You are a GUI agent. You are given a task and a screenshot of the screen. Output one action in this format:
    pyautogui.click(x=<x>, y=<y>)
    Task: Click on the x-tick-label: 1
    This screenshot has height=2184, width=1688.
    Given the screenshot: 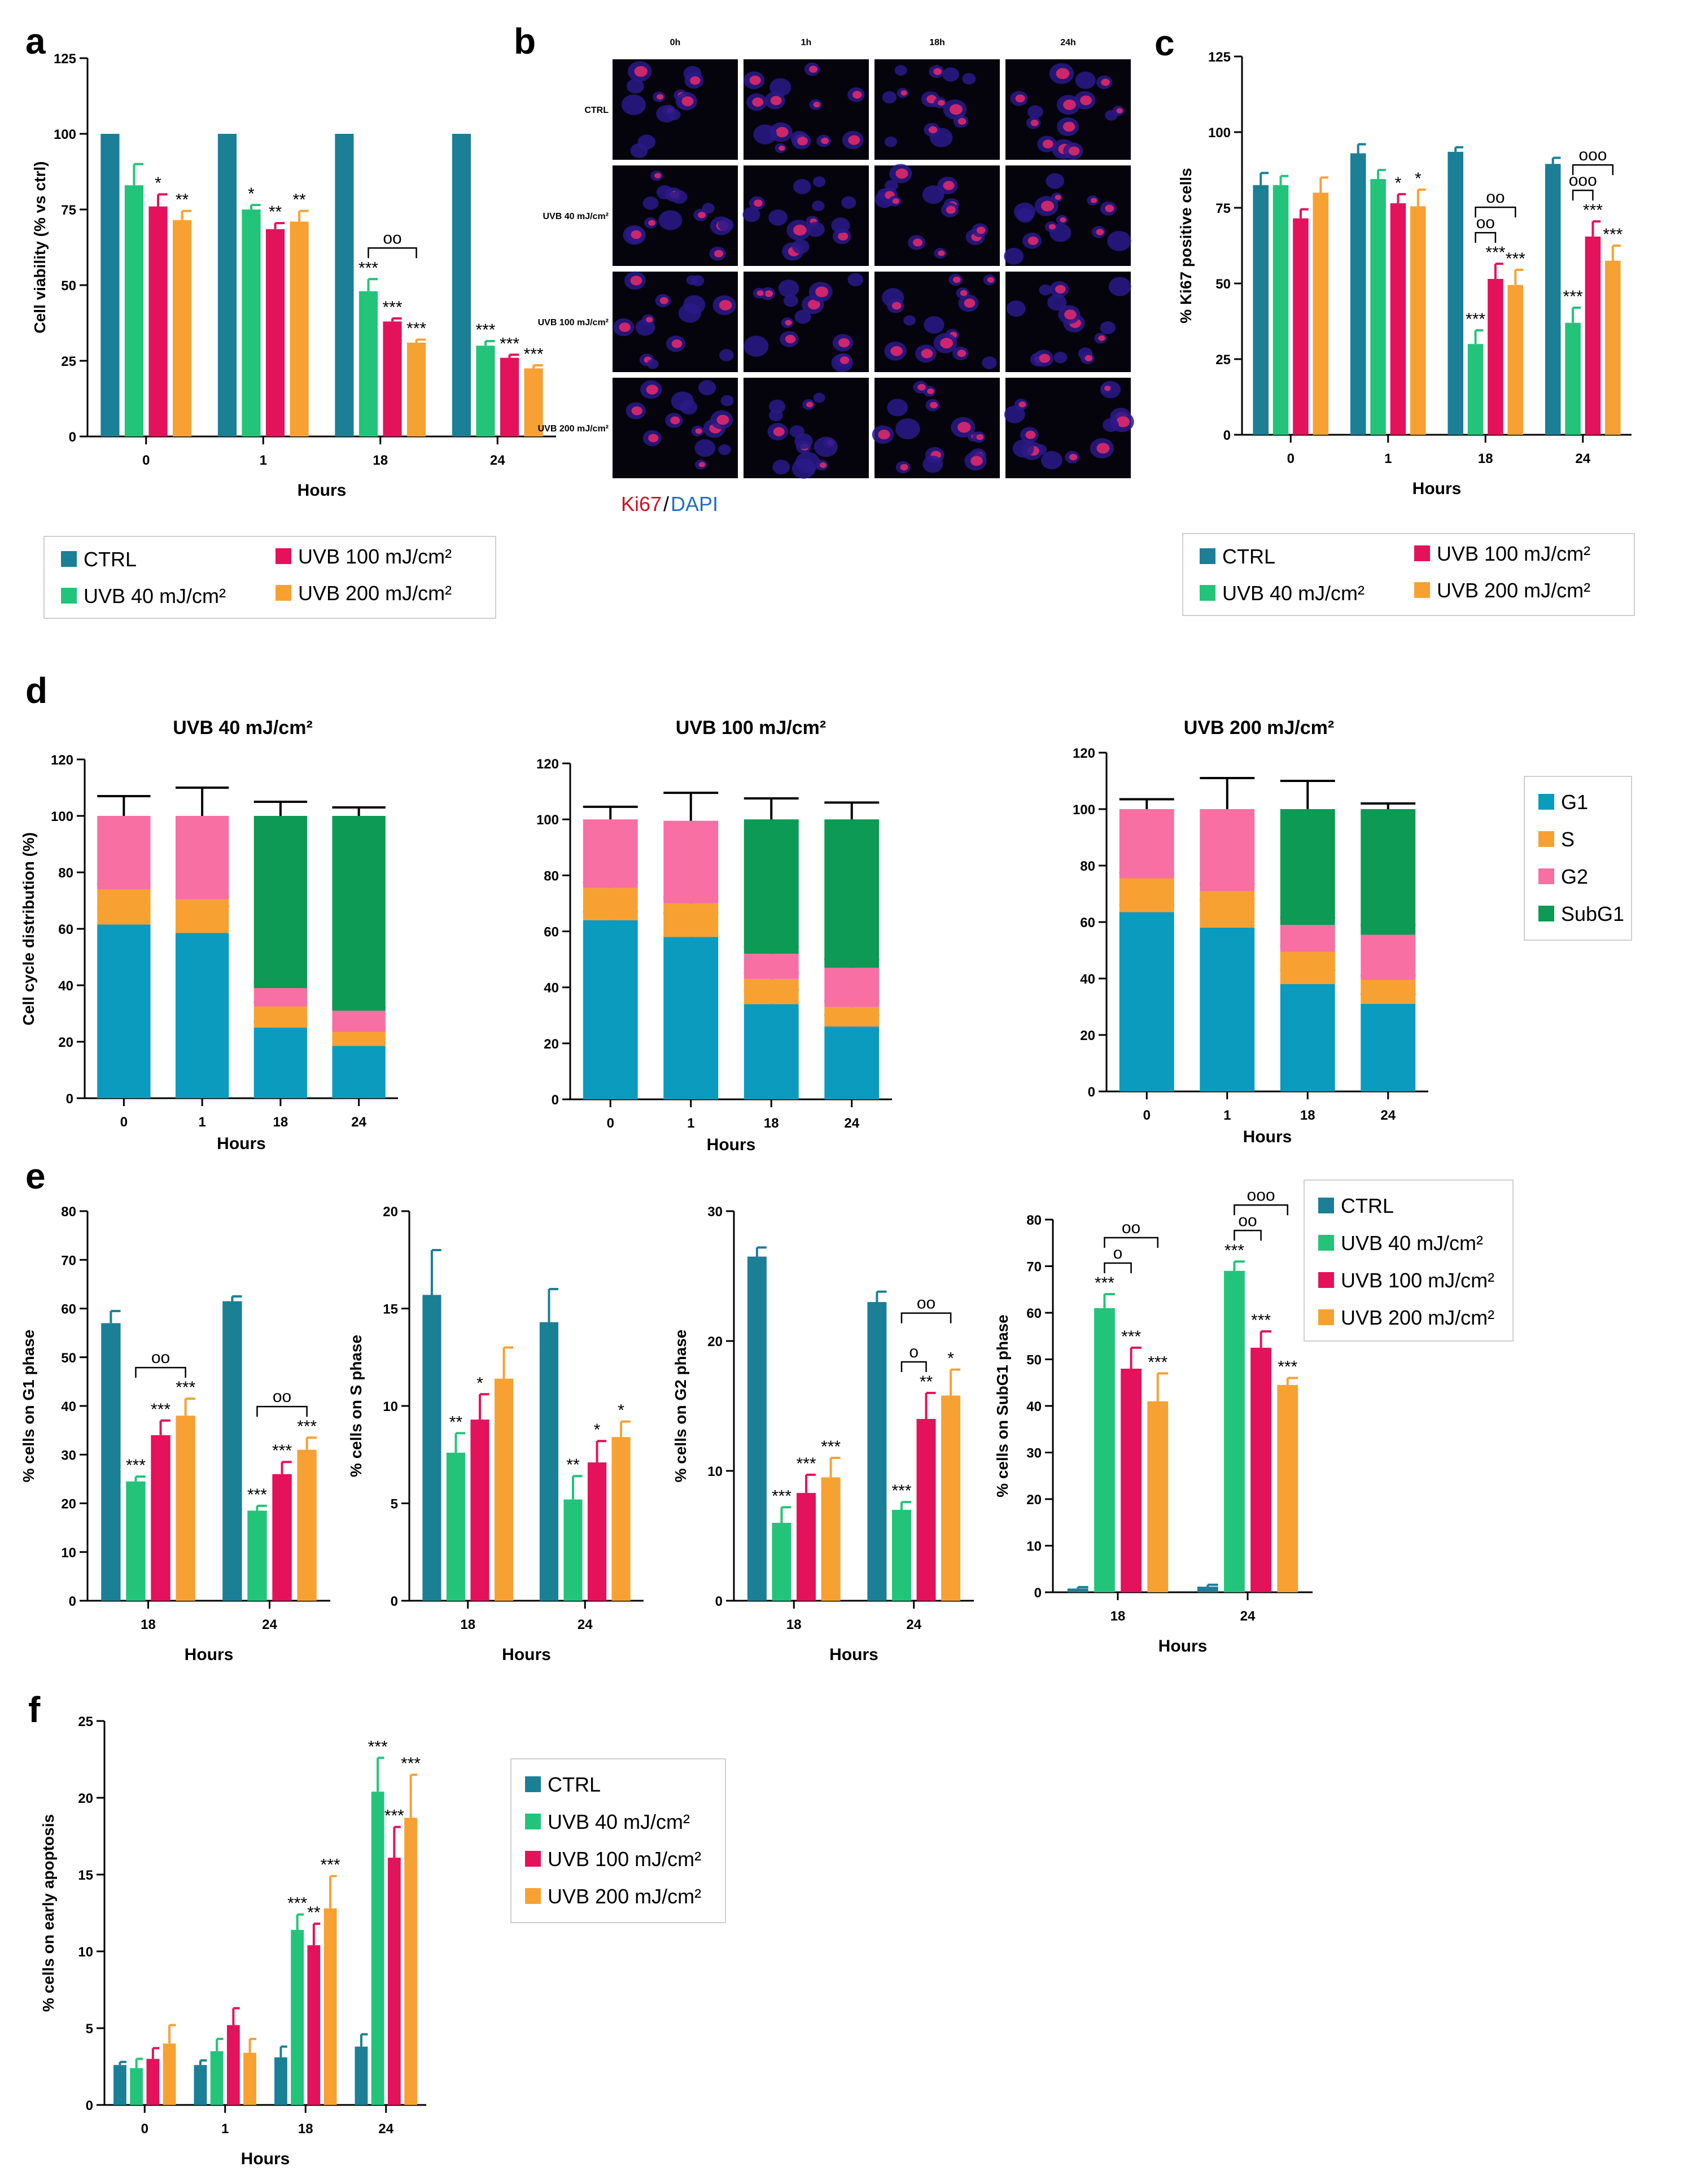 What is the action you would take?
    pyautogui.click(x=225, y=2129)
    